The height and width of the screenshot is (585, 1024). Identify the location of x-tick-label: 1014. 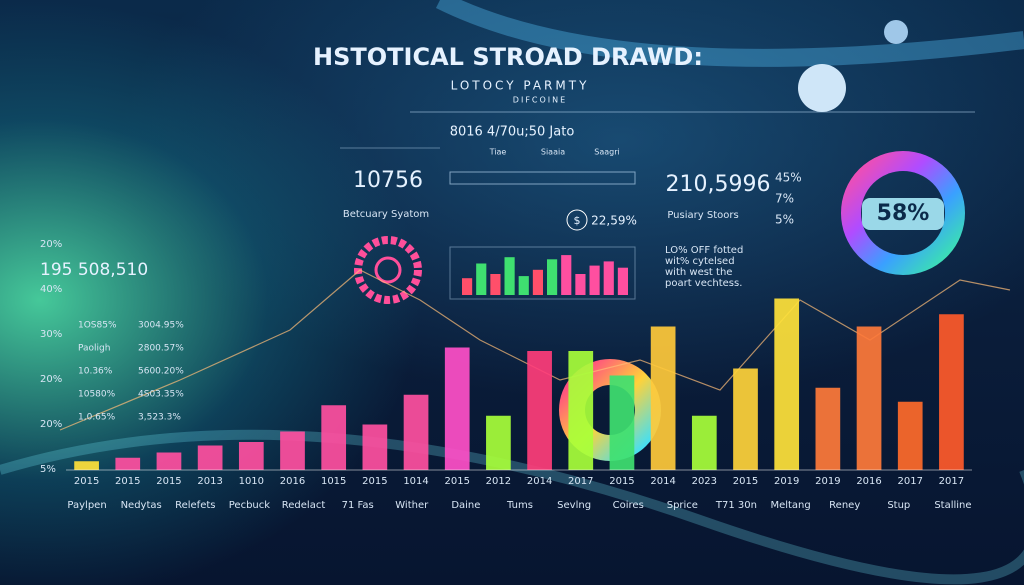
(415, 481).